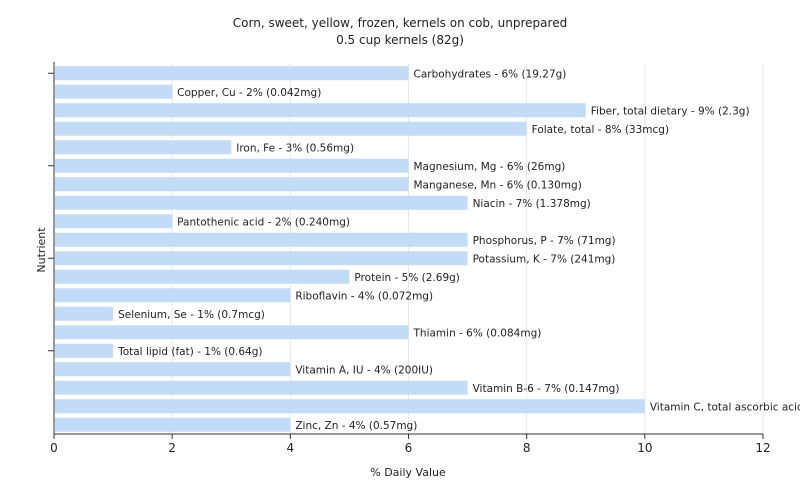  What do you see at coordinates (54, 448) in the screenshot?
I see `x-tick-label: 0` at bounding box center [54, 448].